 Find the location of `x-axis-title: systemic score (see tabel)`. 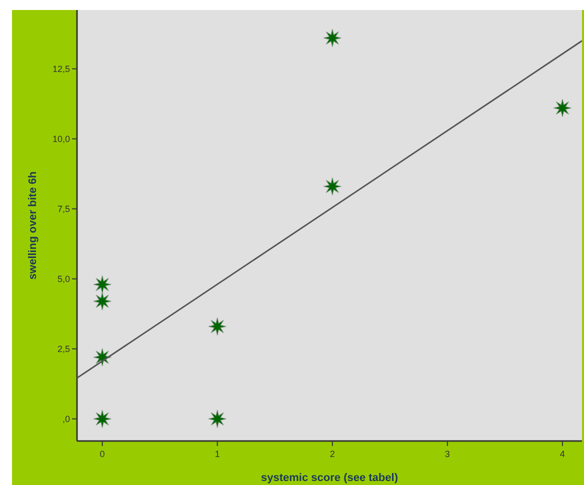

x-axis-title: systemic score (see tabel) is located at coordinates (329, 478).